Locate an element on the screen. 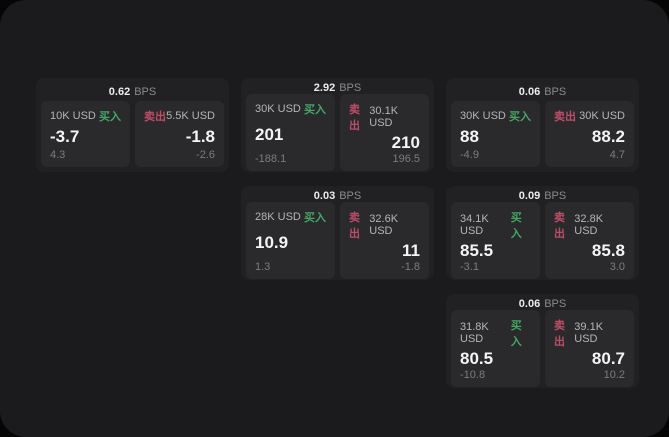 This screenshot has width=669, height=437. buy-panel-top: 31.8K USD 买入 is located at coordinates (495, 333).